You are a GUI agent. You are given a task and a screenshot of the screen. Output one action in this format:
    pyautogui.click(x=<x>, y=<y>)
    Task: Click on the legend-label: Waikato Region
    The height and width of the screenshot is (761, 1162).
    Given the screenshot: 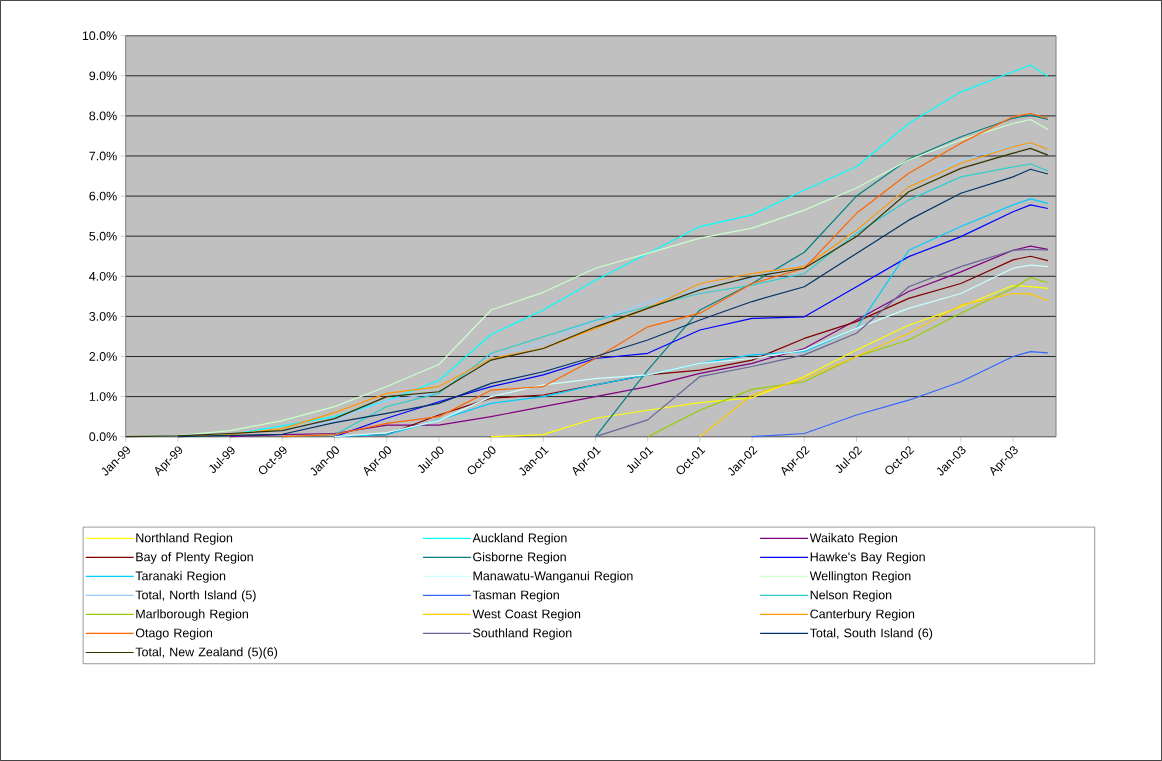 What is the action you would take?
    pyautogui.click(x=853, y=539)
    